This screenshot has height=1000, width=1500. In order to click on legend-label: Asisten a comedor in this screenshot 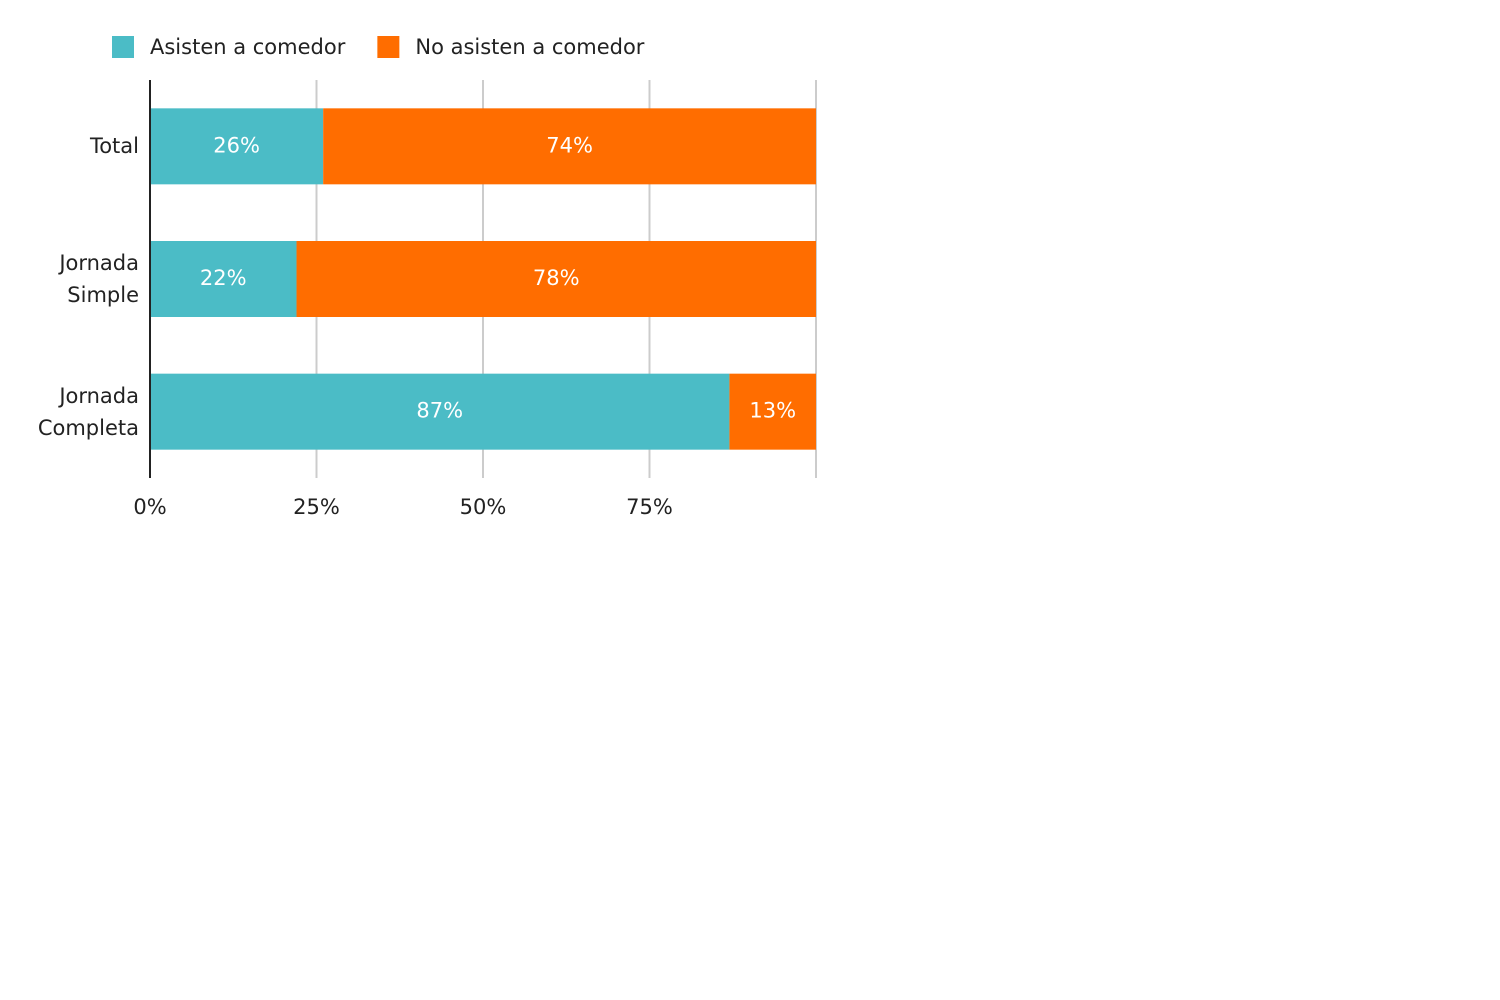, I will do `click(248, 47)`.